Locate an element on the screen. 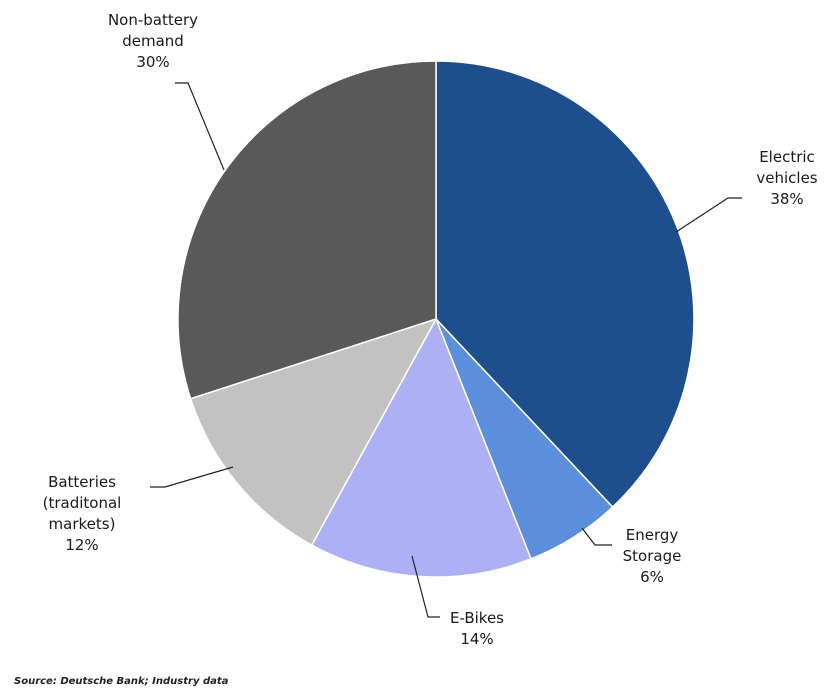 This screenshot has width=840, height=697. slice-label-non-battery-demand: Non-battery demand 30% is located at coordinates (153, 41).